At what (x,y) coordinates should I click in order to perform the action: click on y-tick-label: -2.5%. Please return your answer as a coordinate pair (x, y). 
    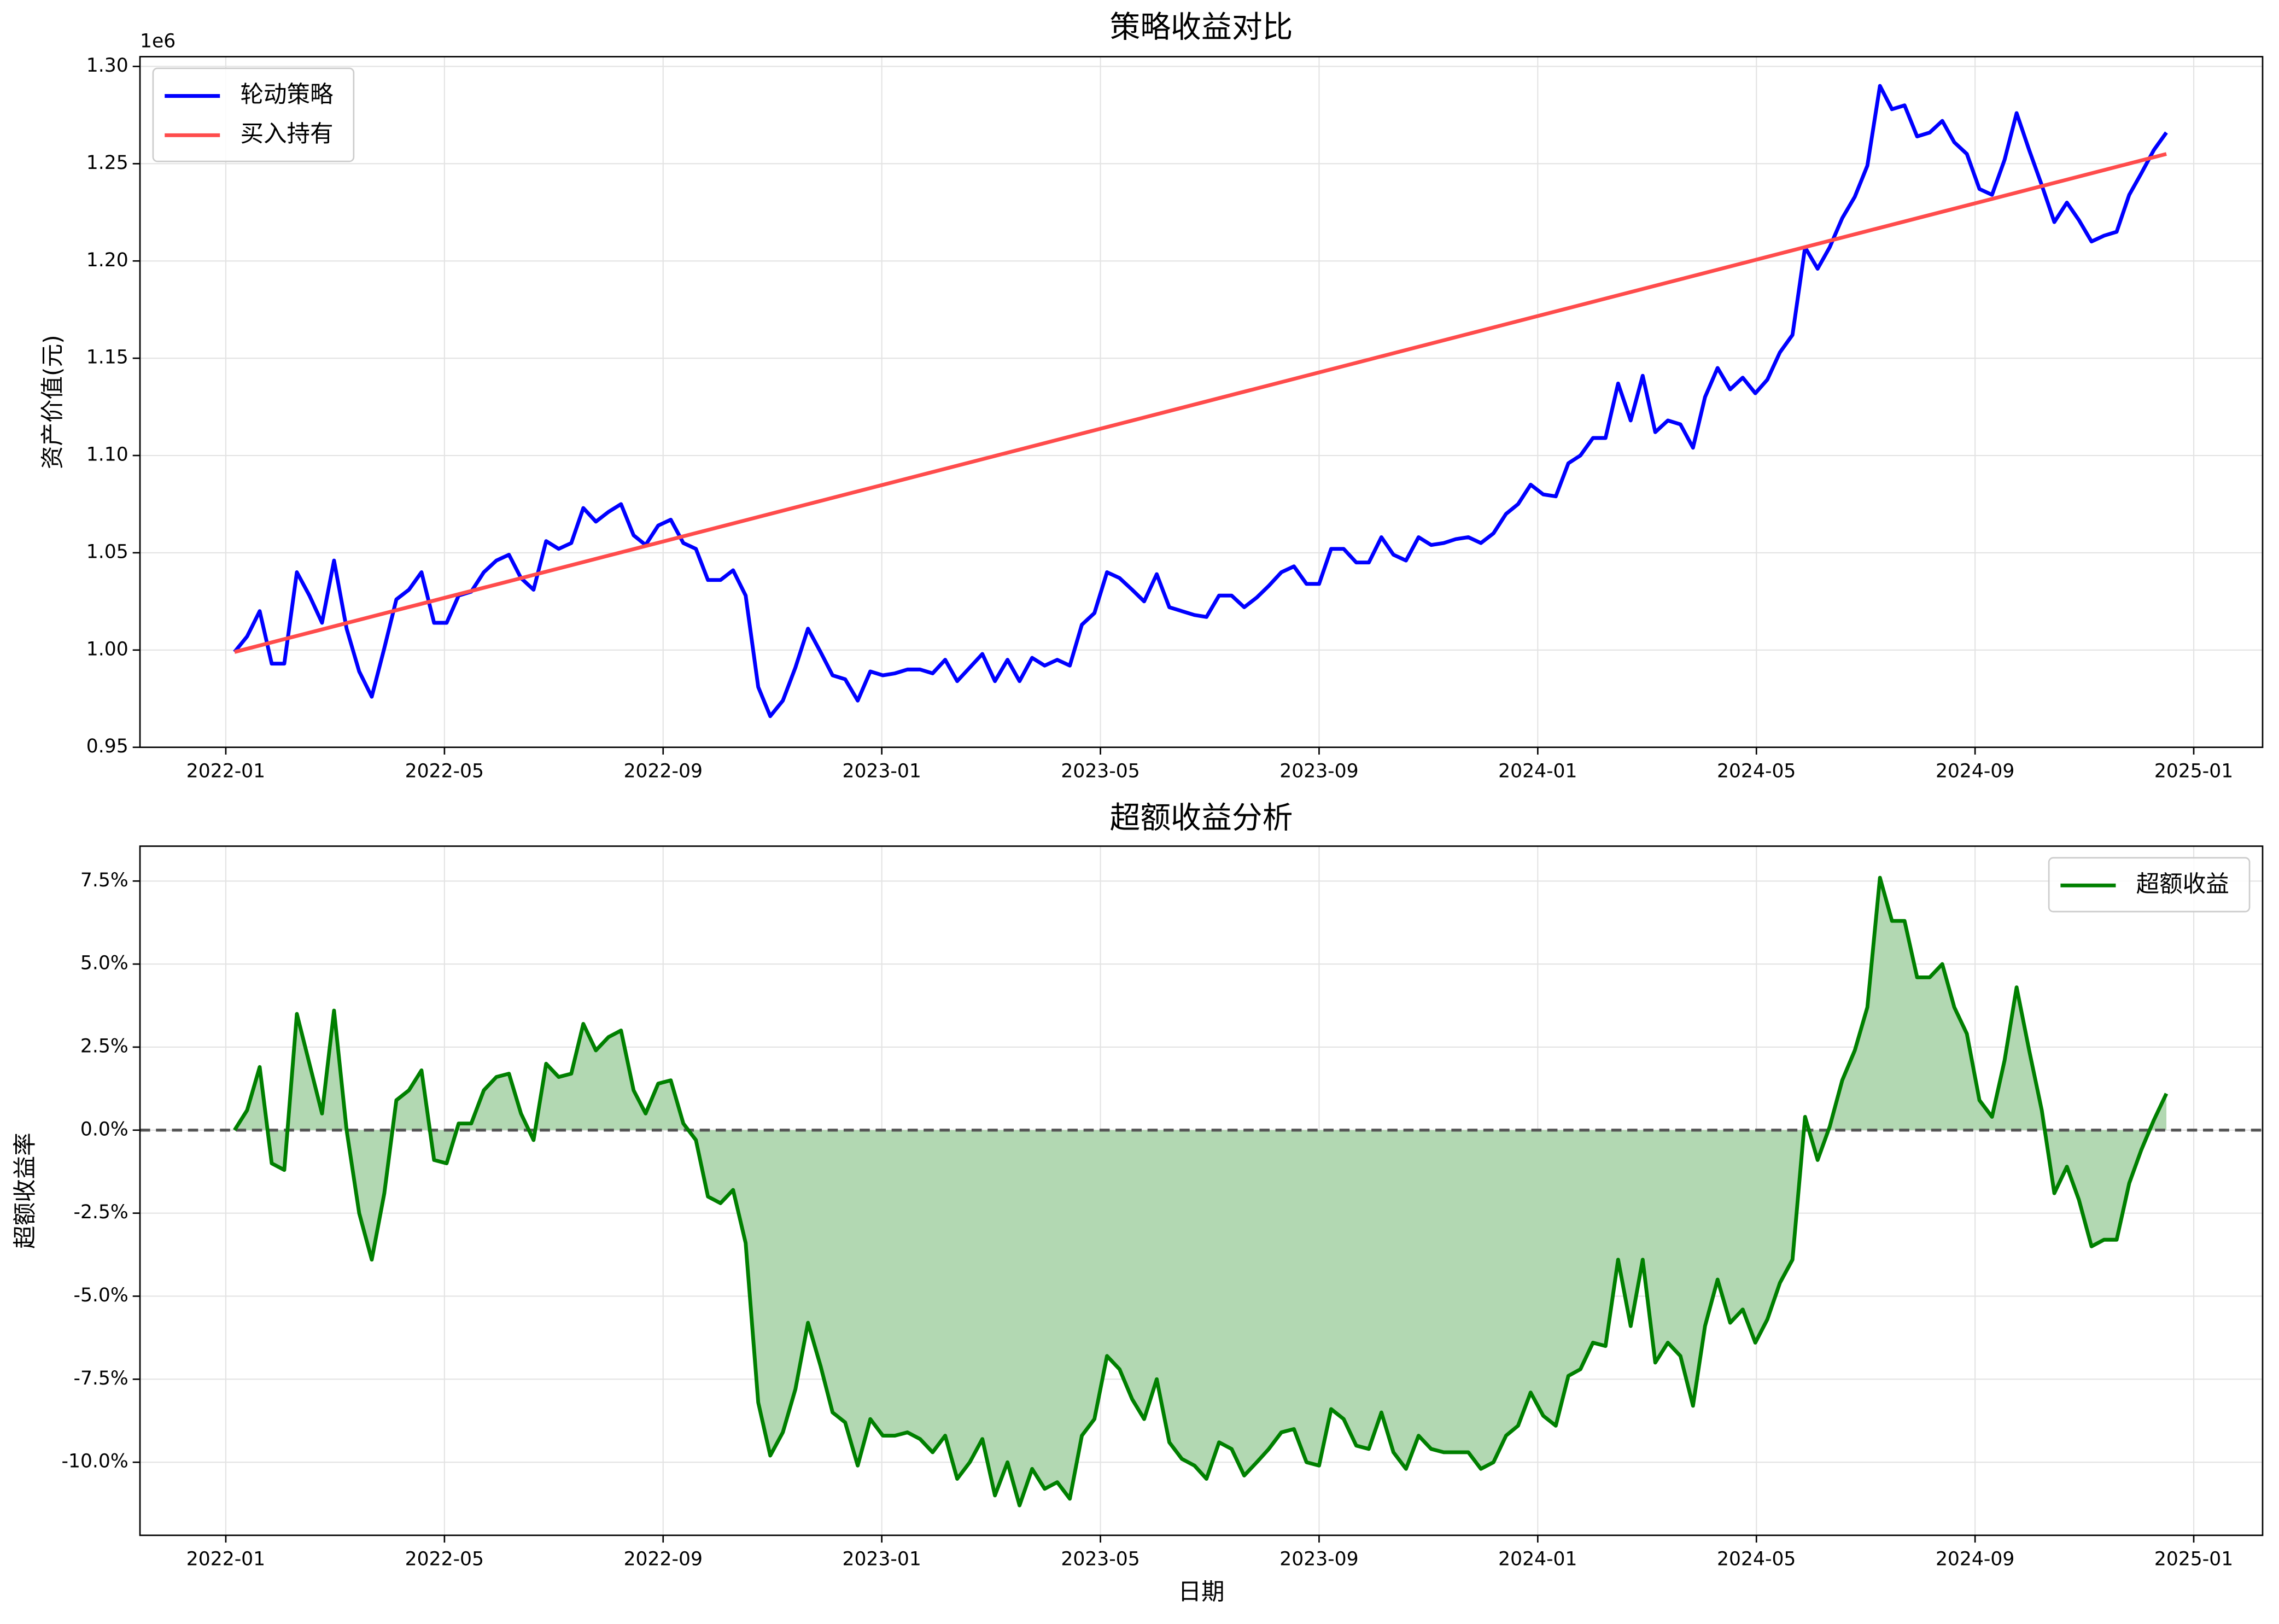
    Looking at the image, I should click on (100, 1212).